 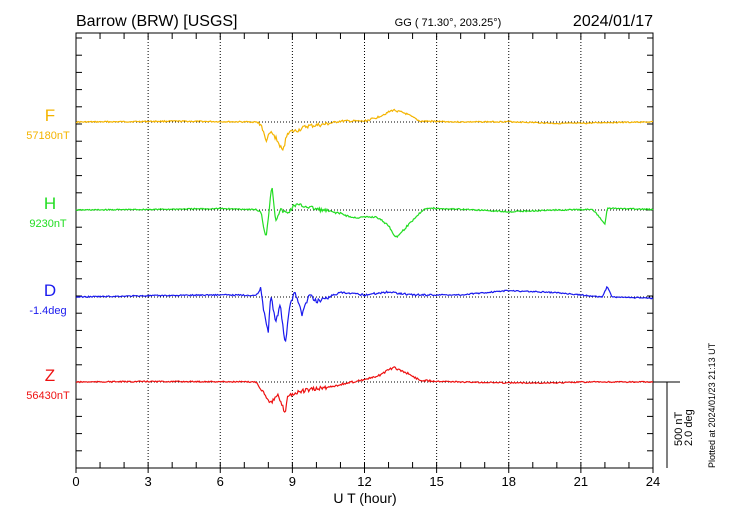 What do you see at coordinates (581, 481) in the screenshot?
I see `x-tick-label: 21` at bounding box center [581, 481].